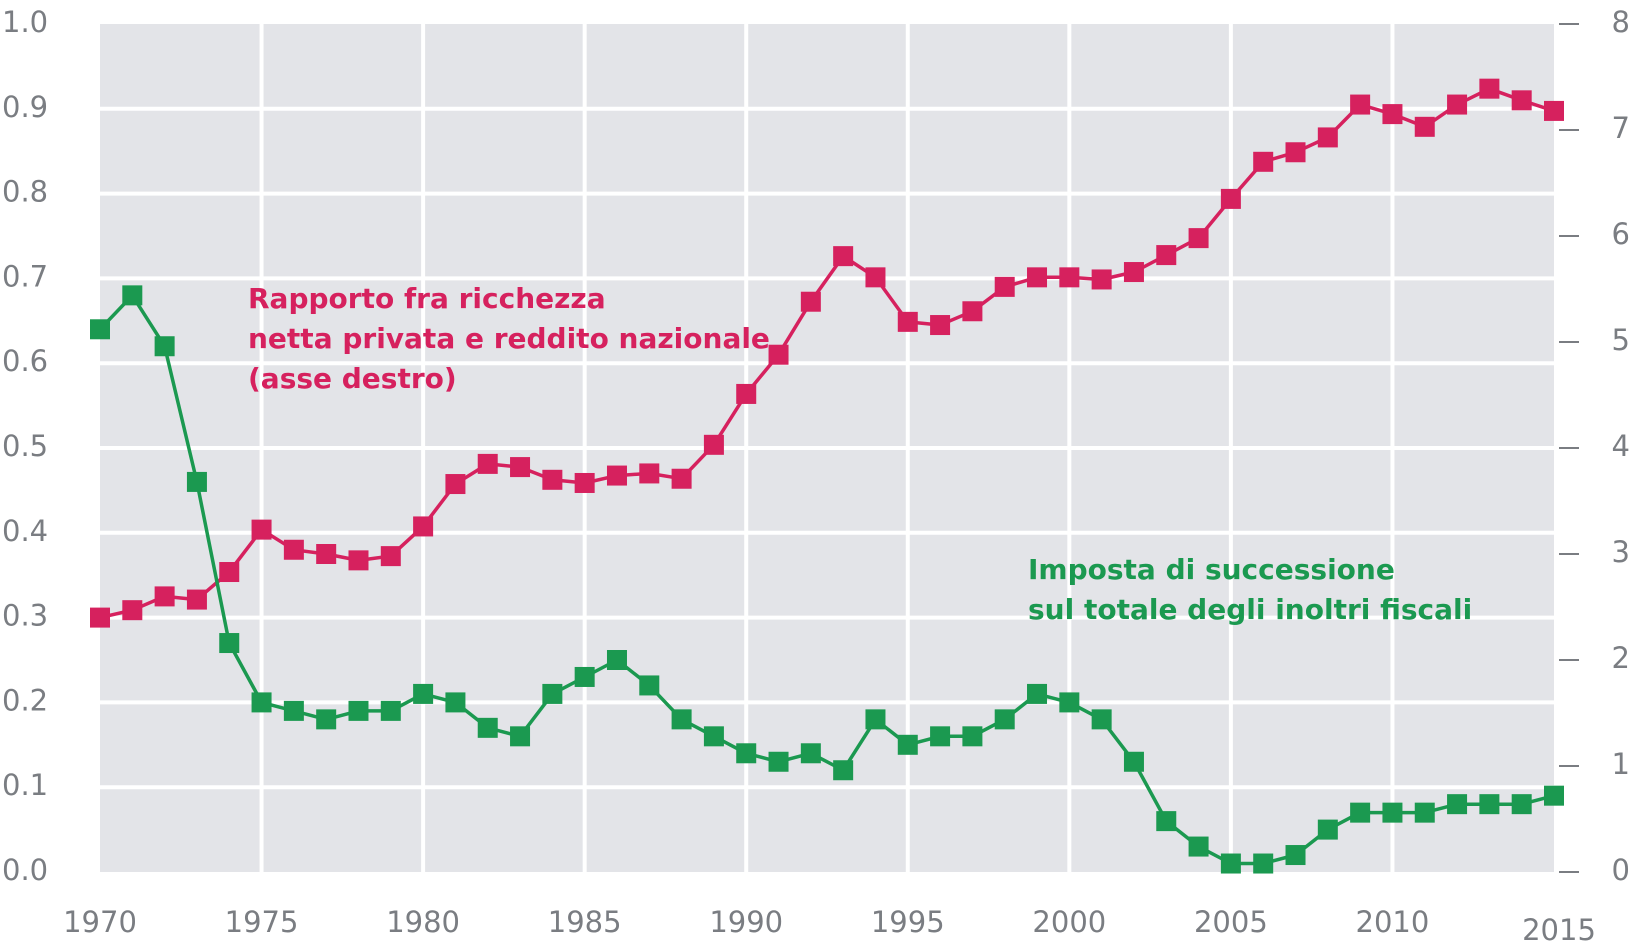  Describe the element at coordinates (25, 361) in the screenshot. I see `left-tick-label: 0.6` at that location.